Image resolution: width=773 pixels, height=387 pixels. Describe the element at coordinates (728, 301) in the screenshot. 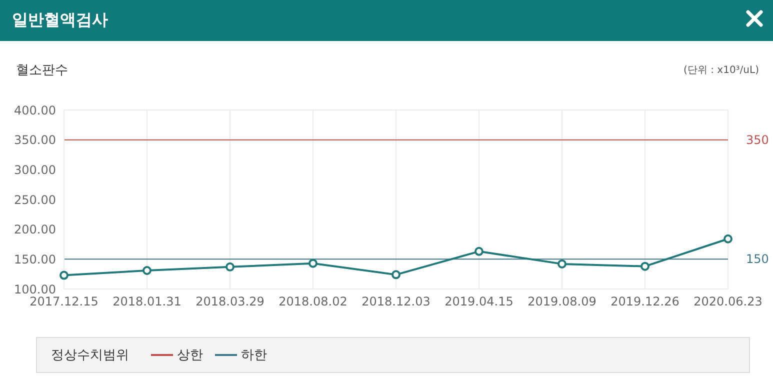

I see `x-tick-label: 2020.06.23` at that location.